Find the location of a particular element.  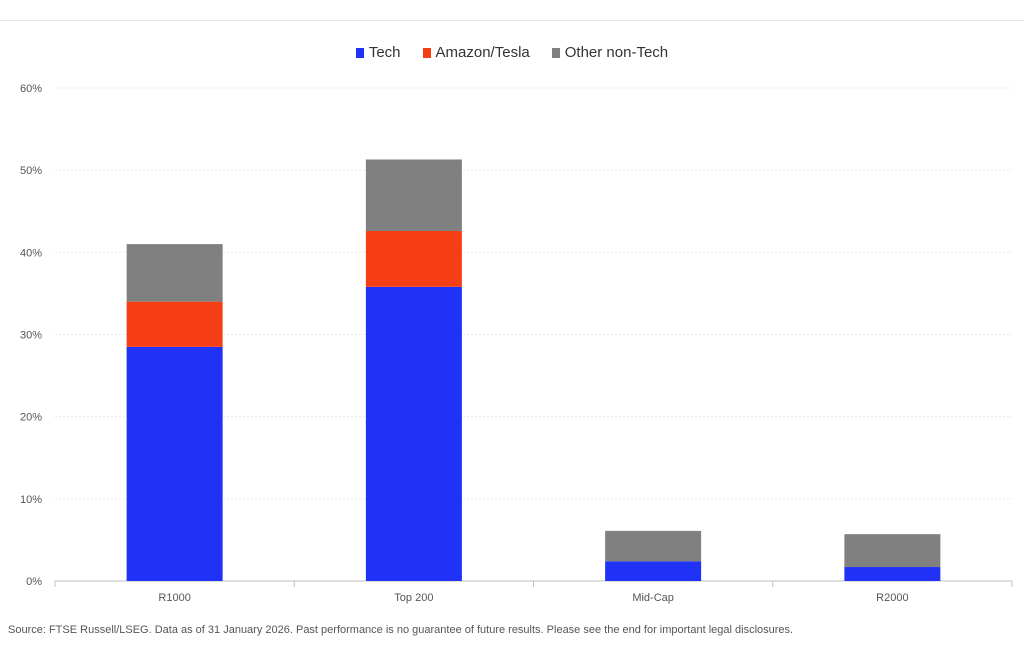

y-tick-label: 30% is located at coordinates (31, 336).